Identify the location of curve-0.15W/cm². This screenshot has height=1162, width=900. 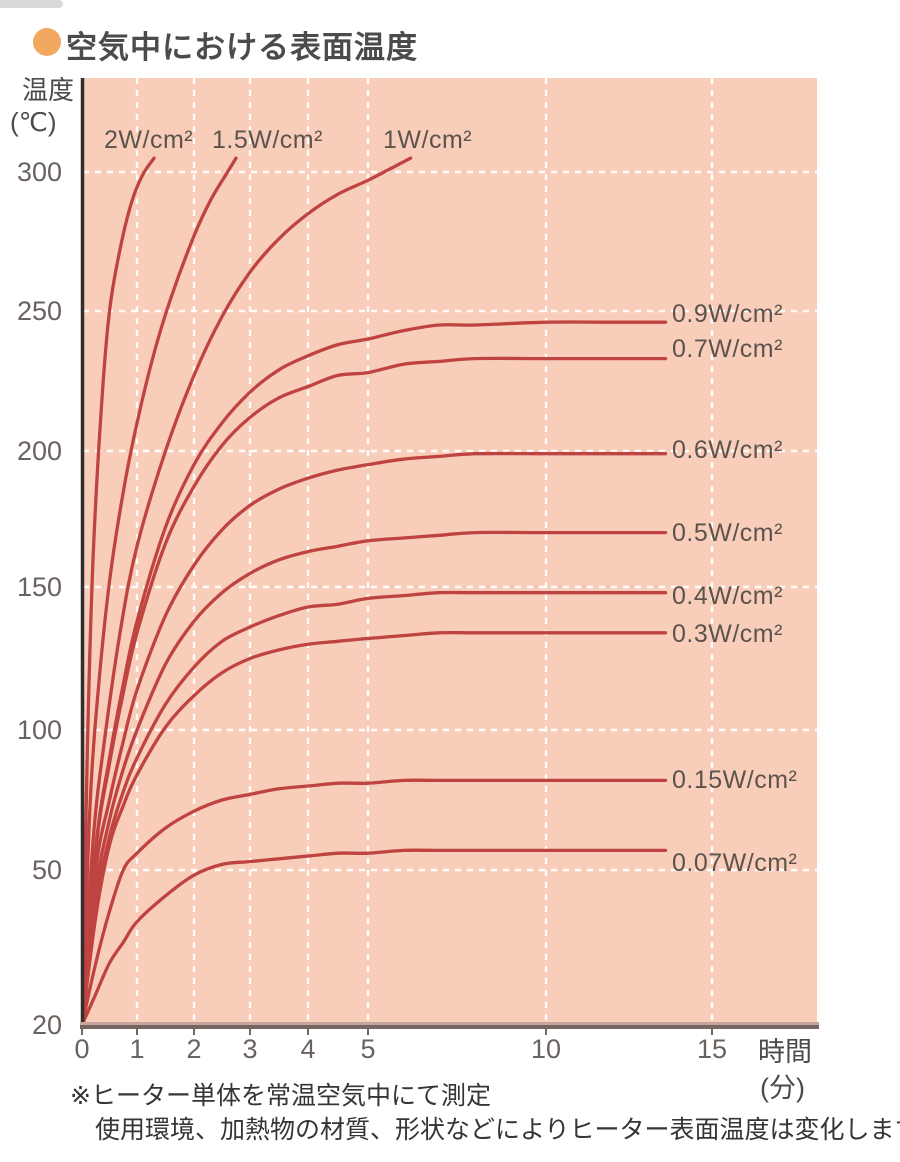
(375, 900).